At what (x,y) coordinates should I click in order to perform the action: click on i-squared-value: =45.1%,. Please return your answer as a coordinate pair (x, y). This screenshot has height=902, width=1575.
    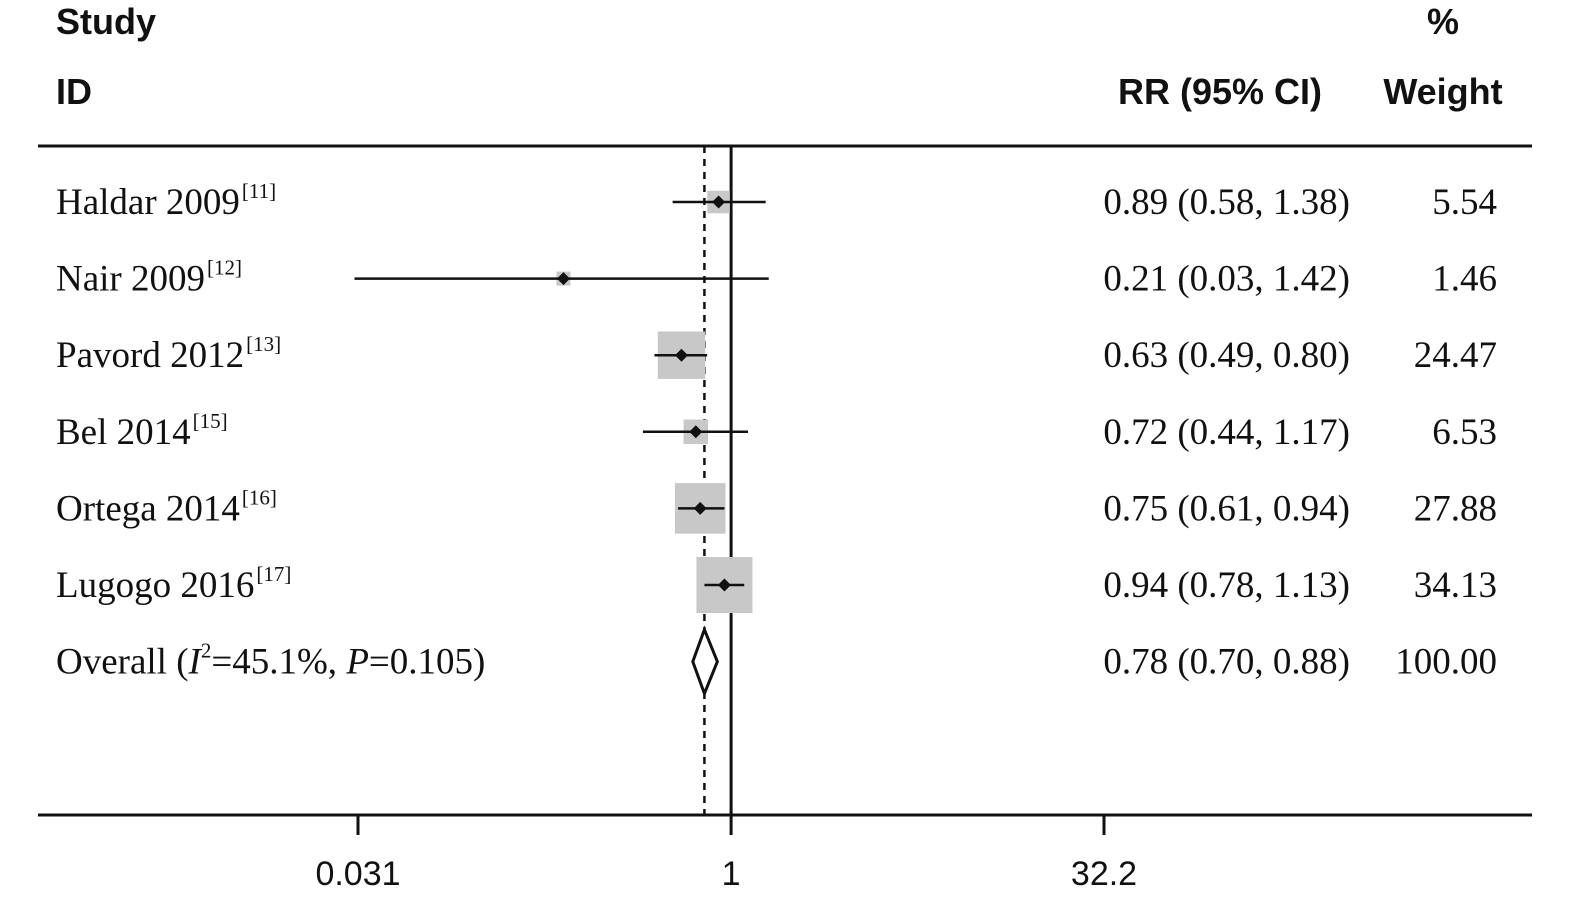
    Looking at the image, I should click on (278, 662).